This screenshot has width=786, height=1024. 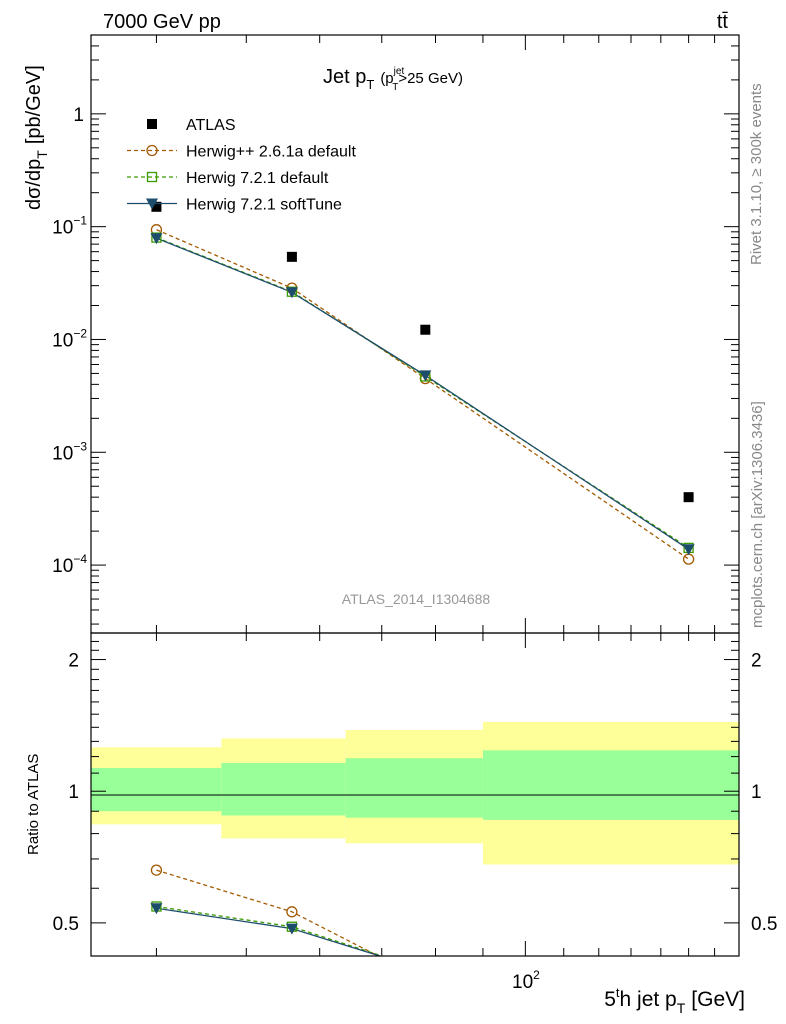 What do you see at coordinates (756, 174) in the screenshot?
I see `rivet-version-label: Rivet 3.1.10, ≥ 300k events` at bounding box center [756, 174].